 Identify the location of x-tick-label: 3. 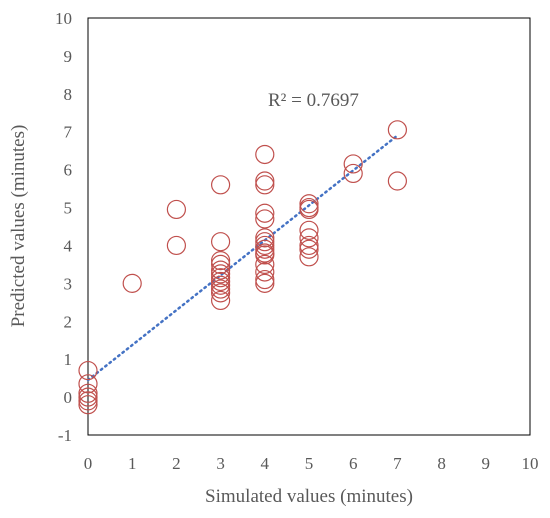
(220, 463).